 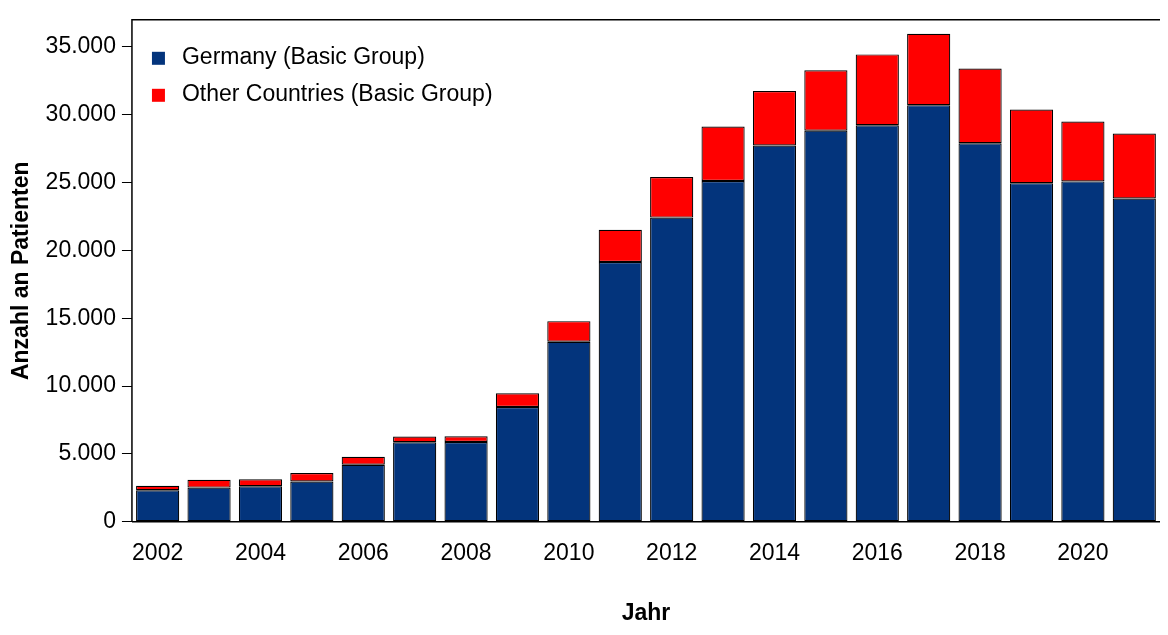 What do you see at coordinates (260, 551) in the screenshot?
I see `x-tick-label: 2004` at bounding box center [260, 551].